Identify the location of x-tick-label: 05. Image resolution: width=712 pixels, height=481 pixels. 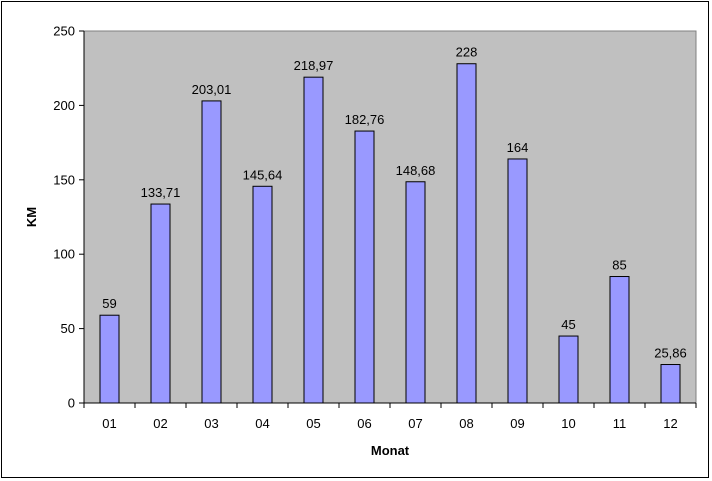
(313, 423).